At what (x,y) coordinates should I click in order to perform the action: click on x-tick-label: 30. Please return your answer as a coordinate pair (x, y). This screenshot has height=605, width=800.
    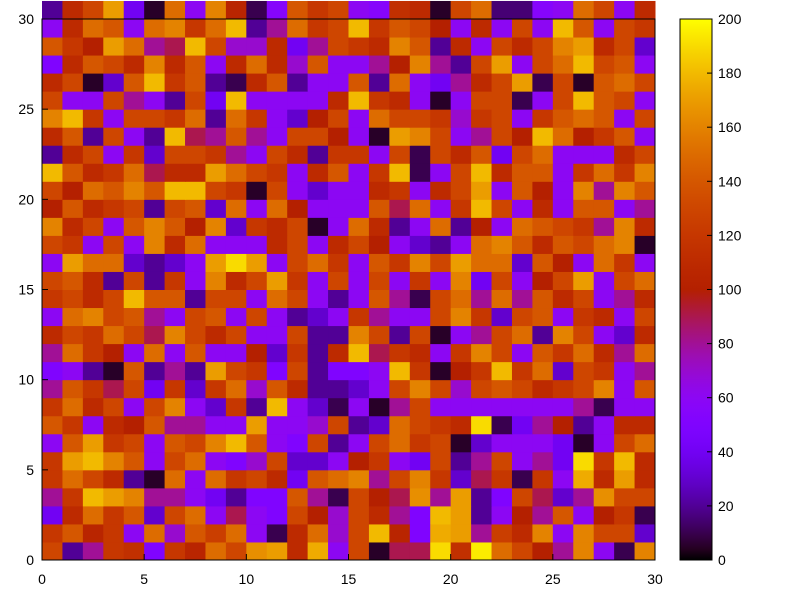
    Looking at the image, I should click on (655, 579).